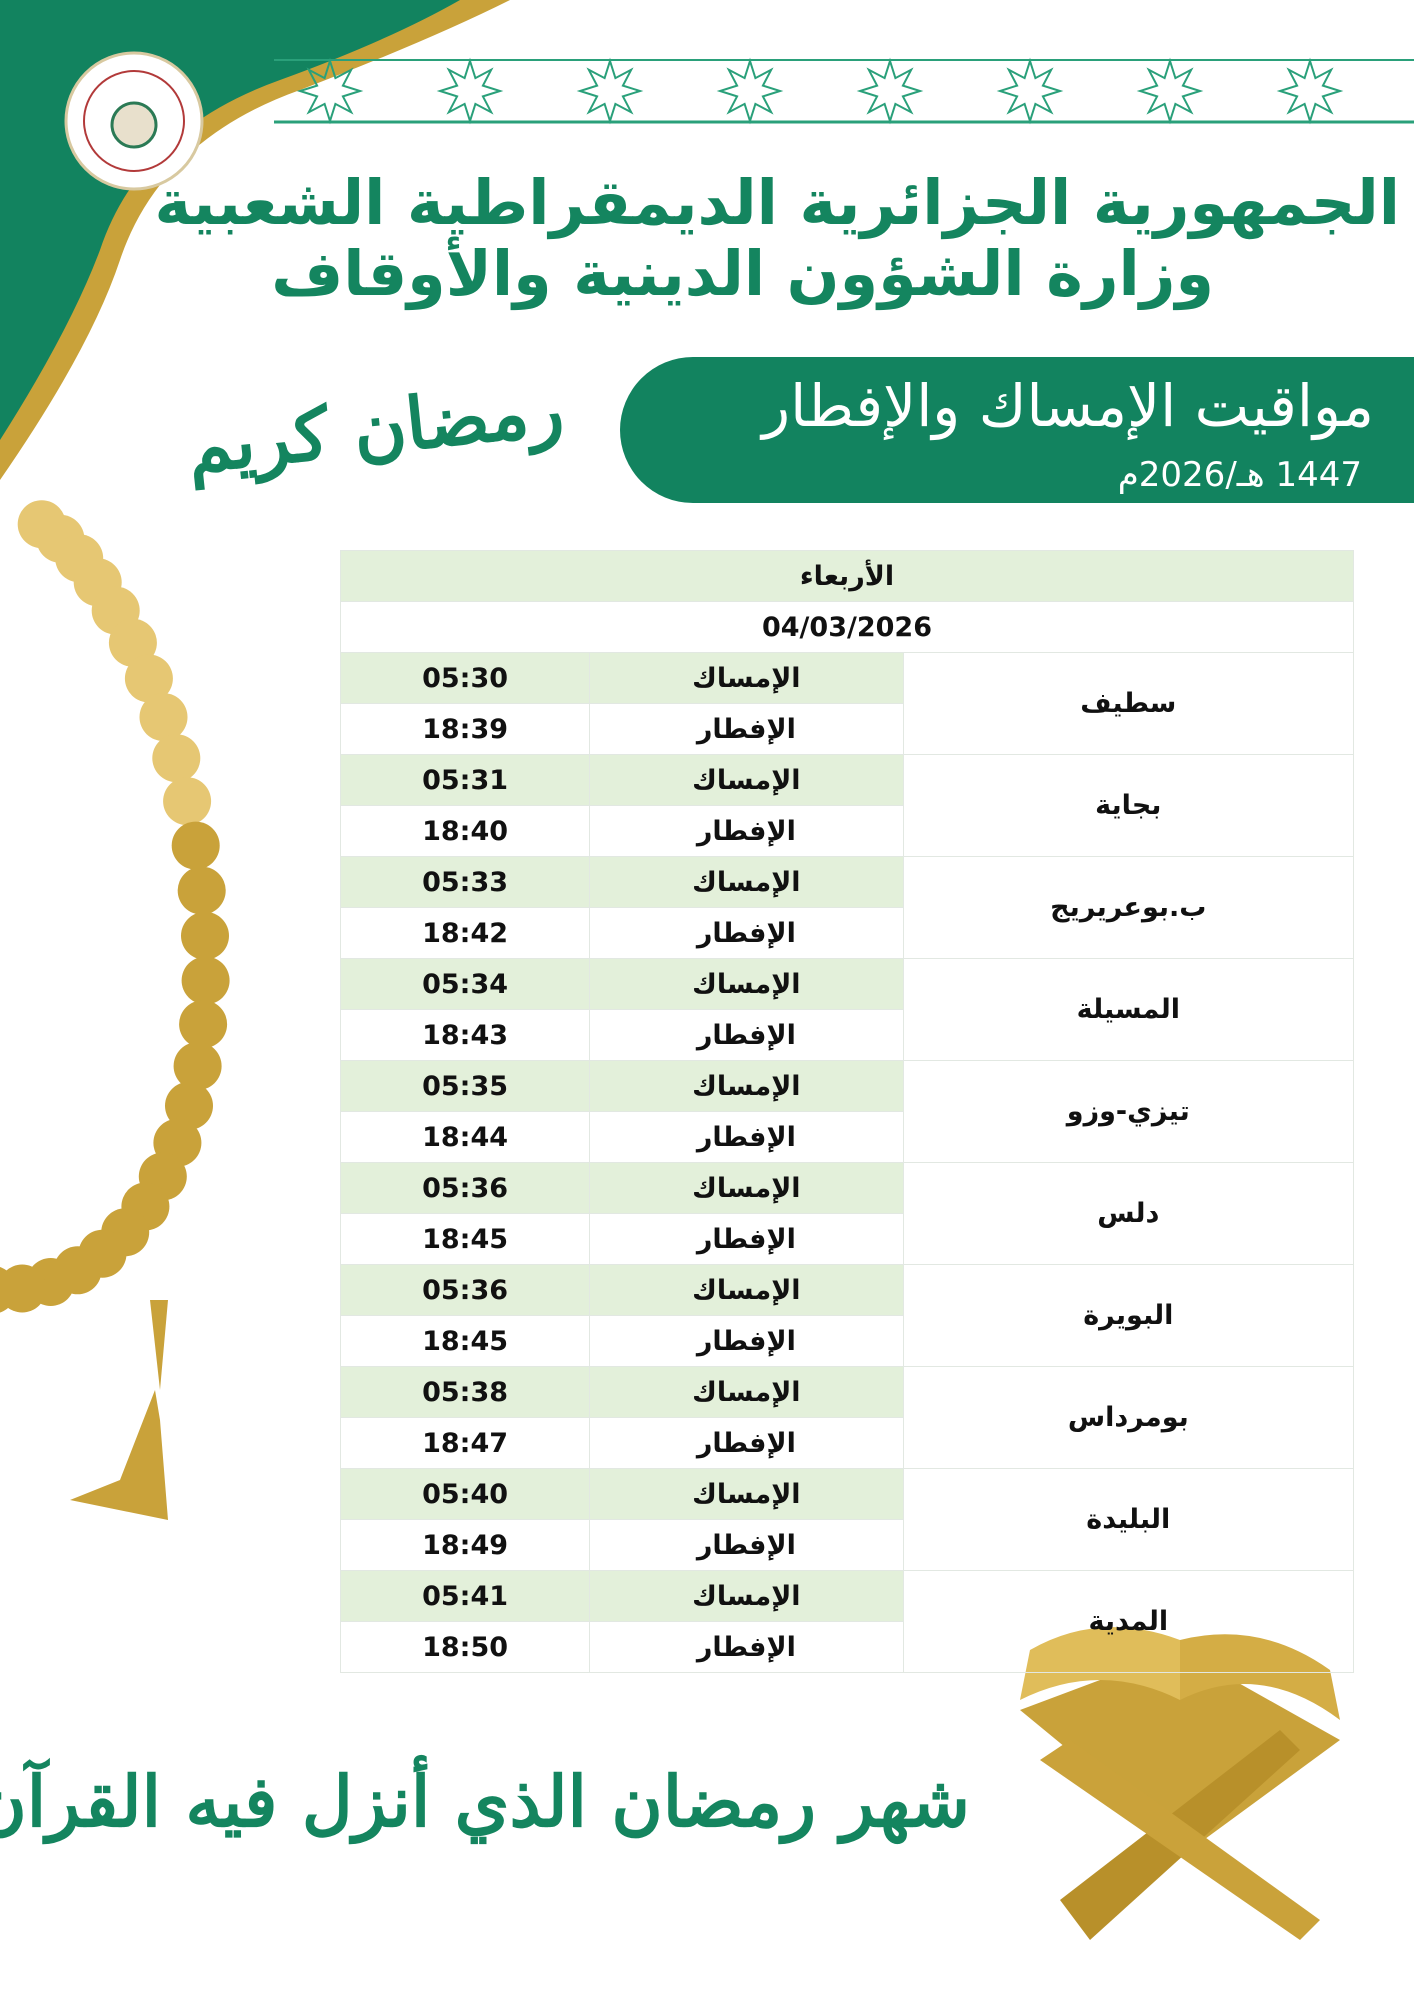  I want to click on imsak-row: ب.بوعريريج الإمساك 05:33, so click(847, 907).